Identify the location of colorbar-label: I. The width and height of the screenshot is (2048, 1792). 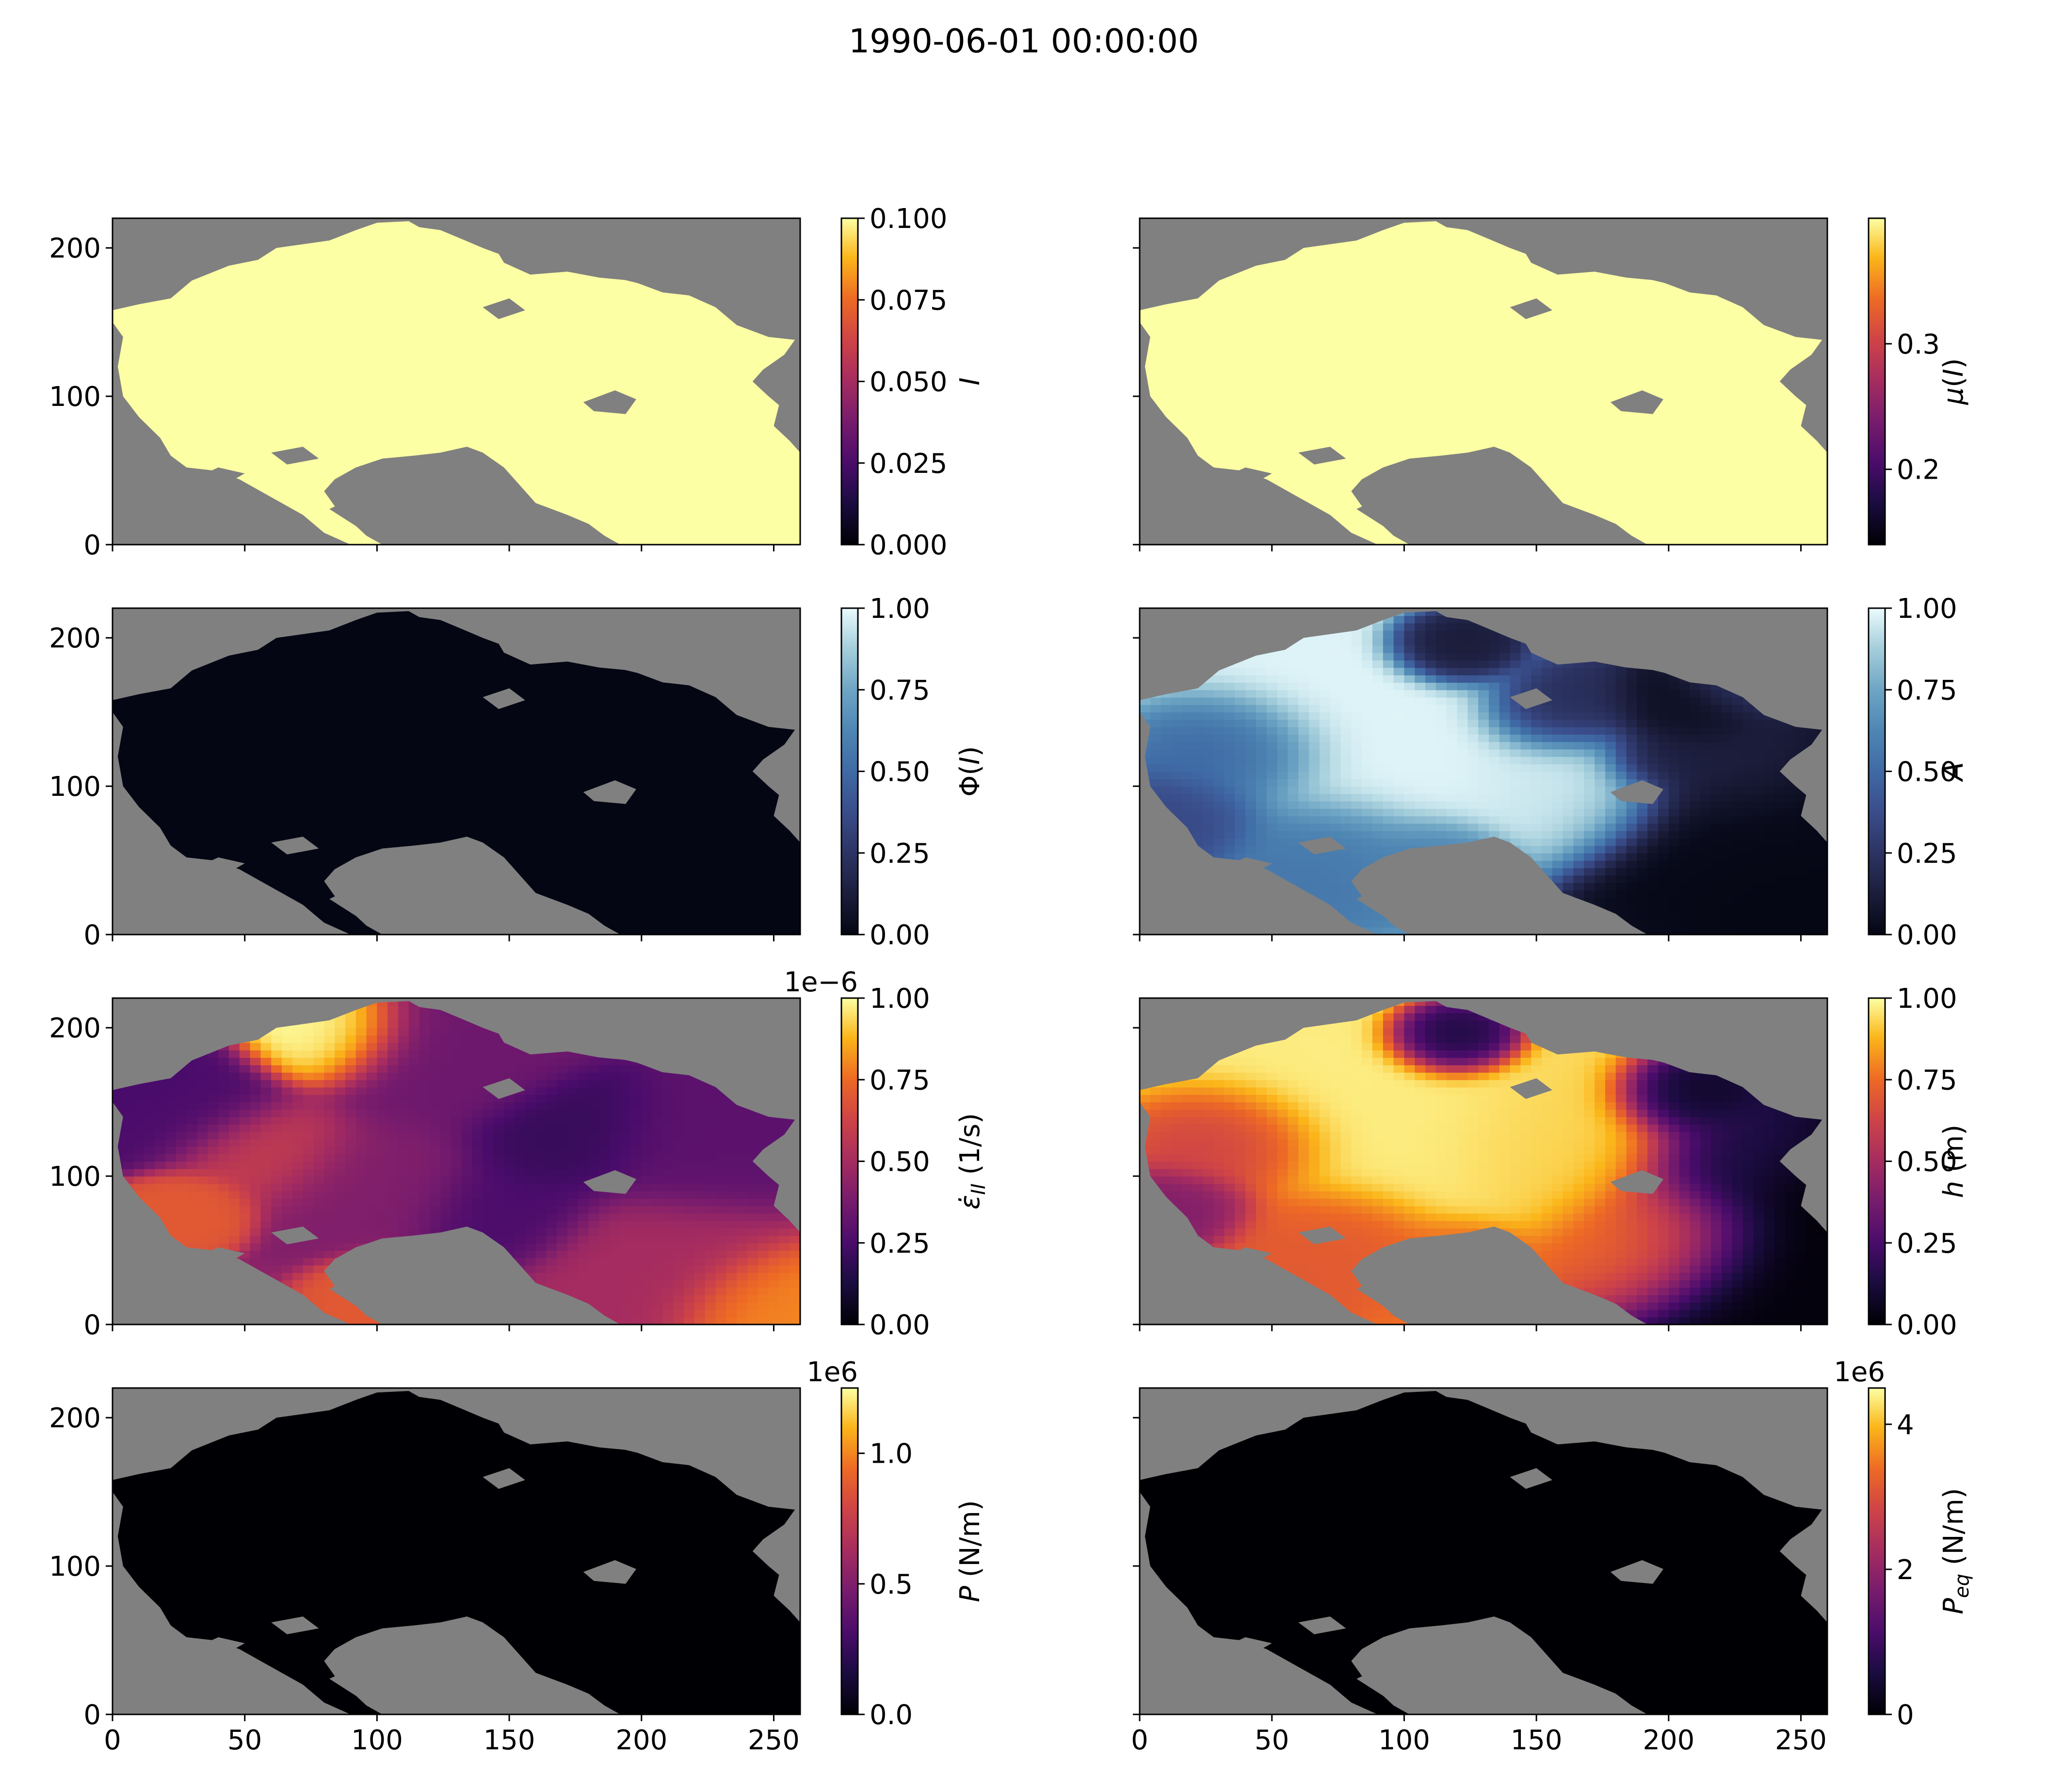
(970, 381).